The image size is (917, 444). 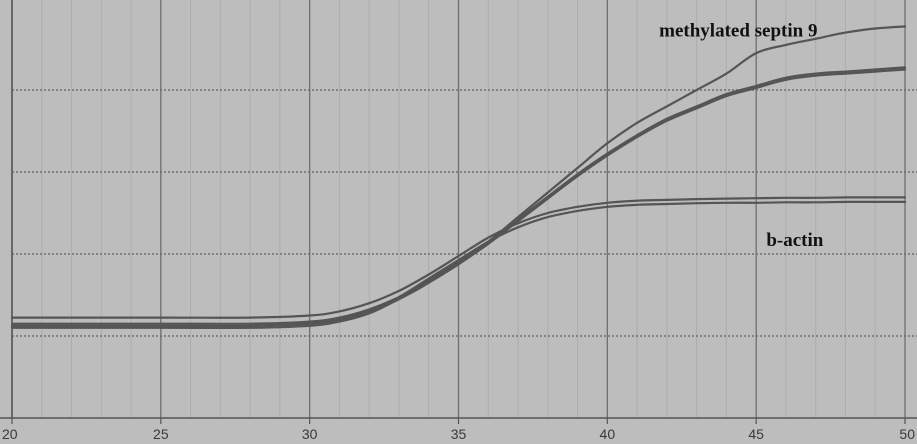 What do you see at coordinates (756, 434) in the screenshot?
I see `x-tick-label: 45` at bounding box center [756, 434].